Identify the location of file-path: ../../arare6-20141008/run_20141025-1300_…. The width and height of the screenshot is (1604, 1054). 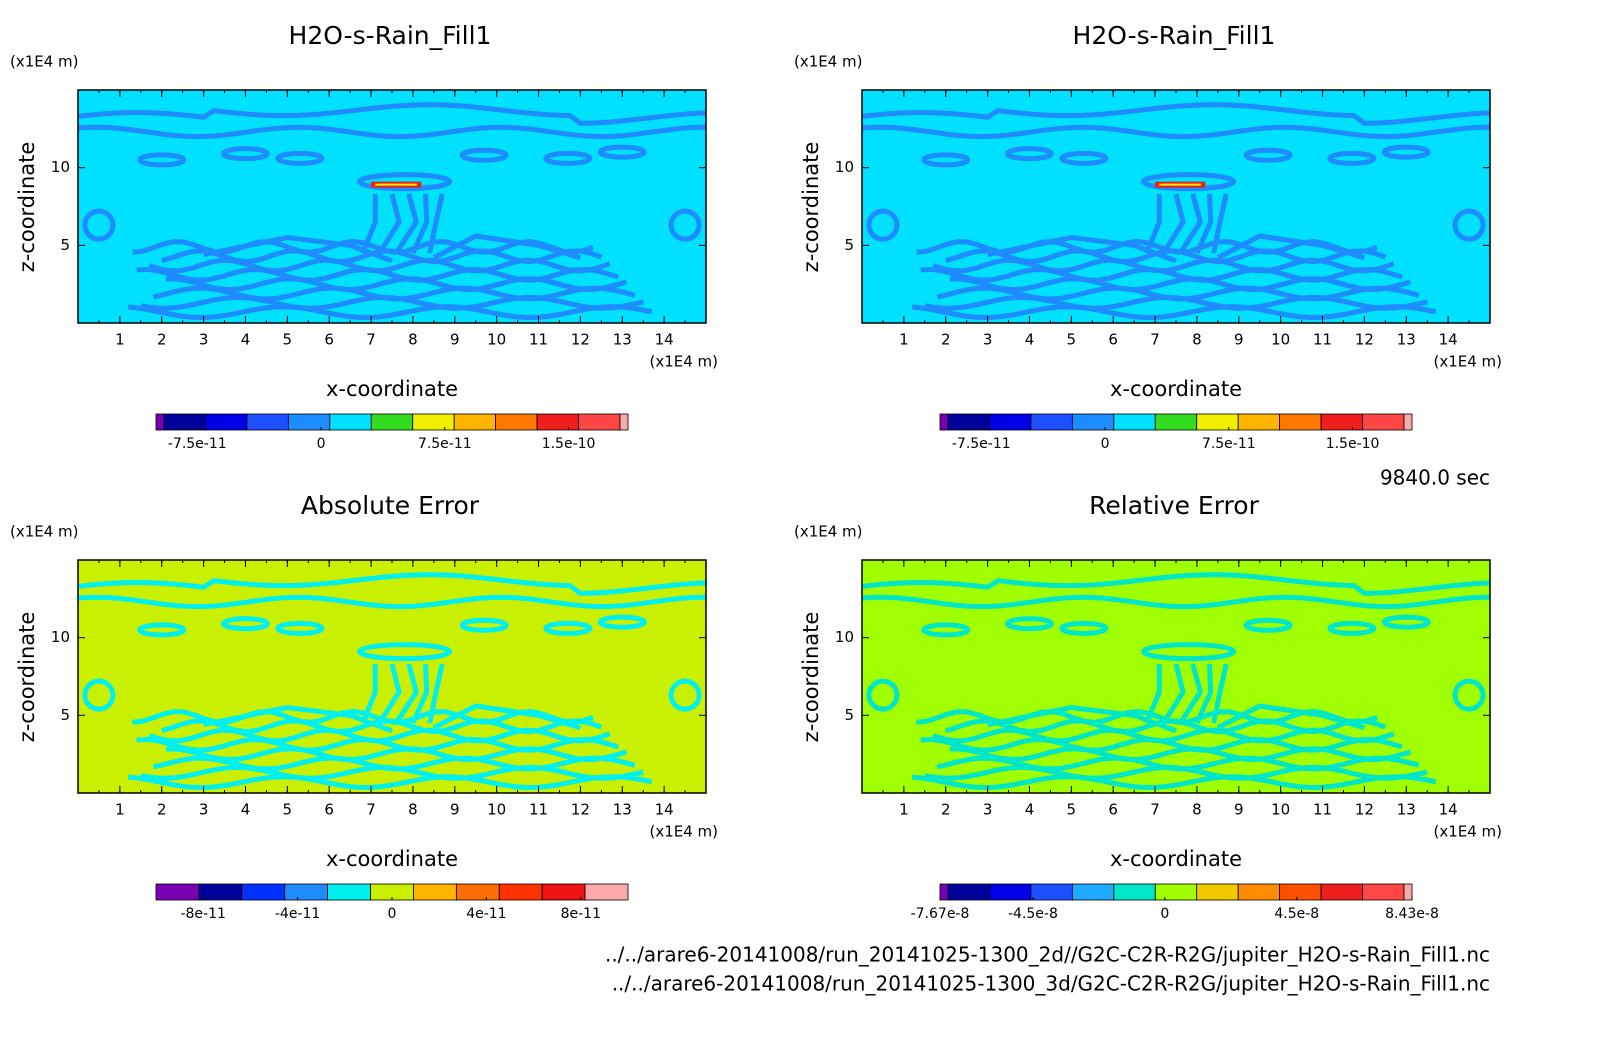
(1051, 984).